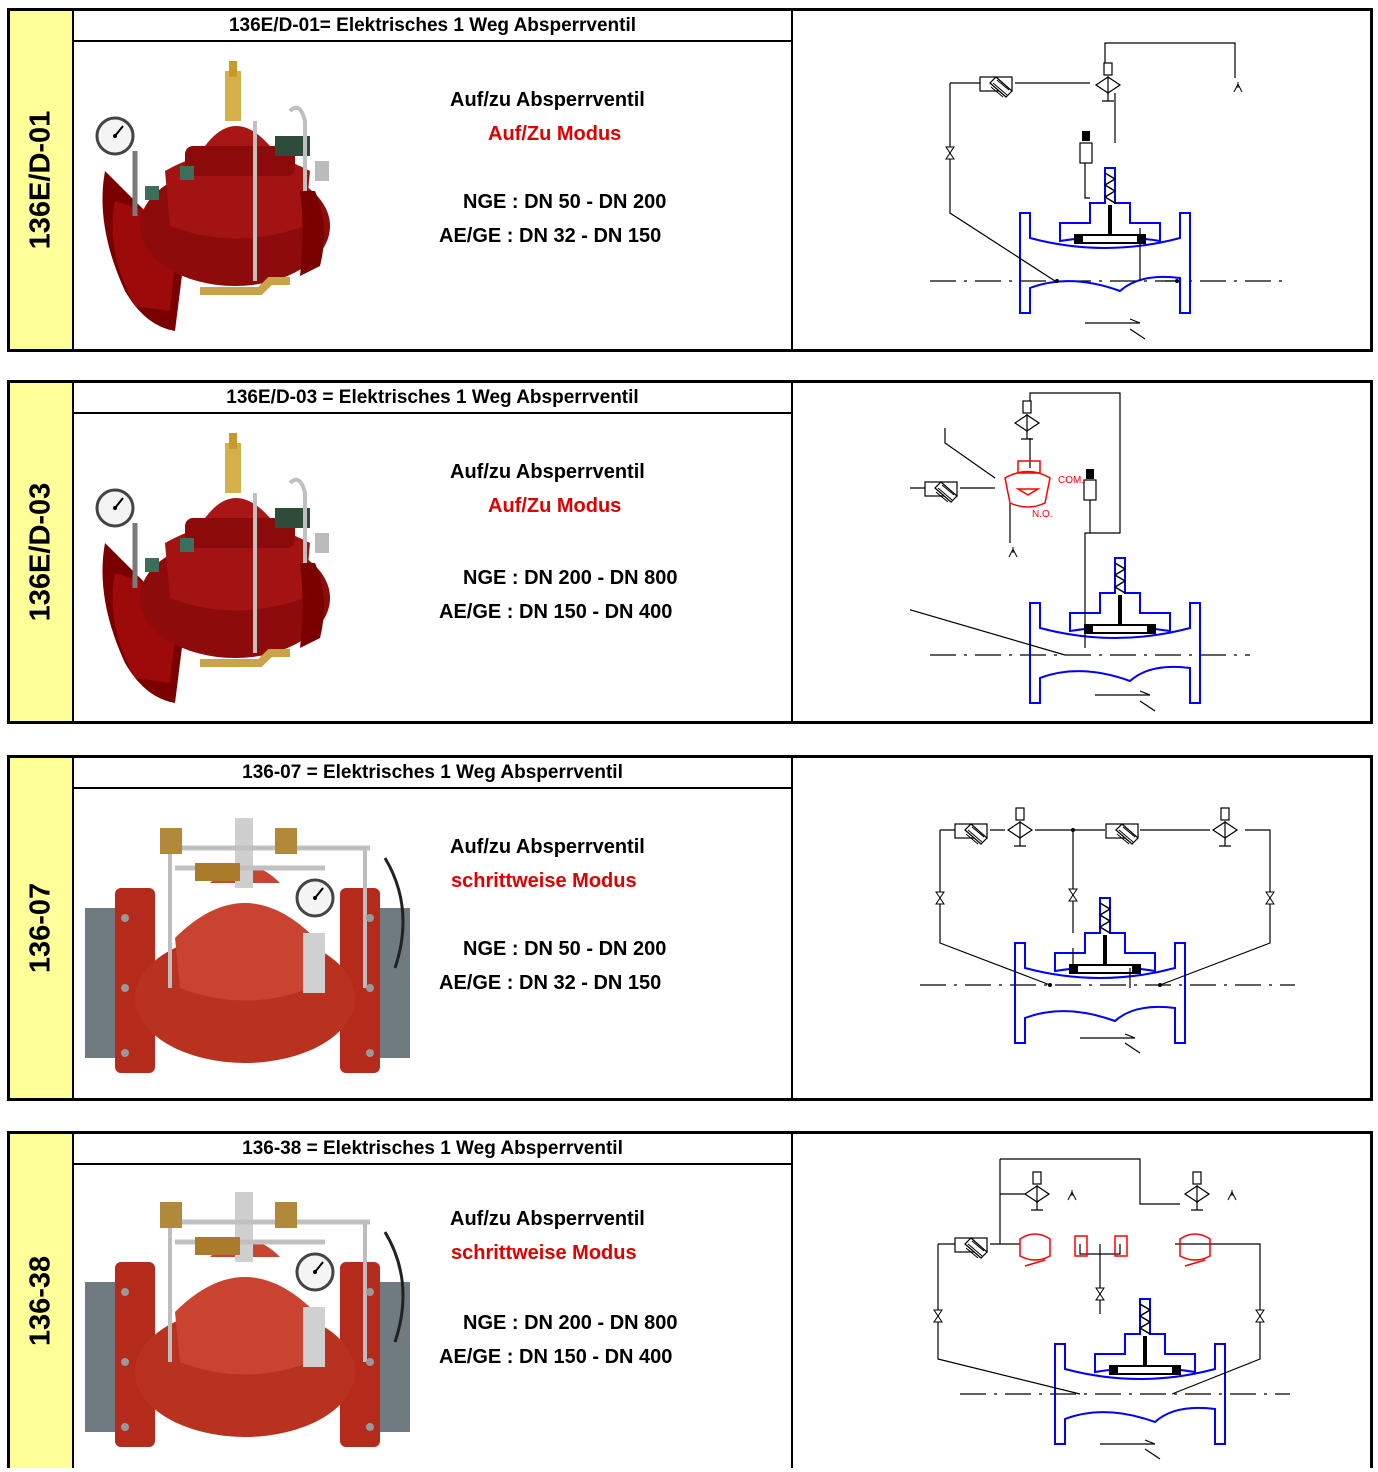 The image size is (1378, 1472). I want to click on model-code-cell: 136-07, so click(42, 928).